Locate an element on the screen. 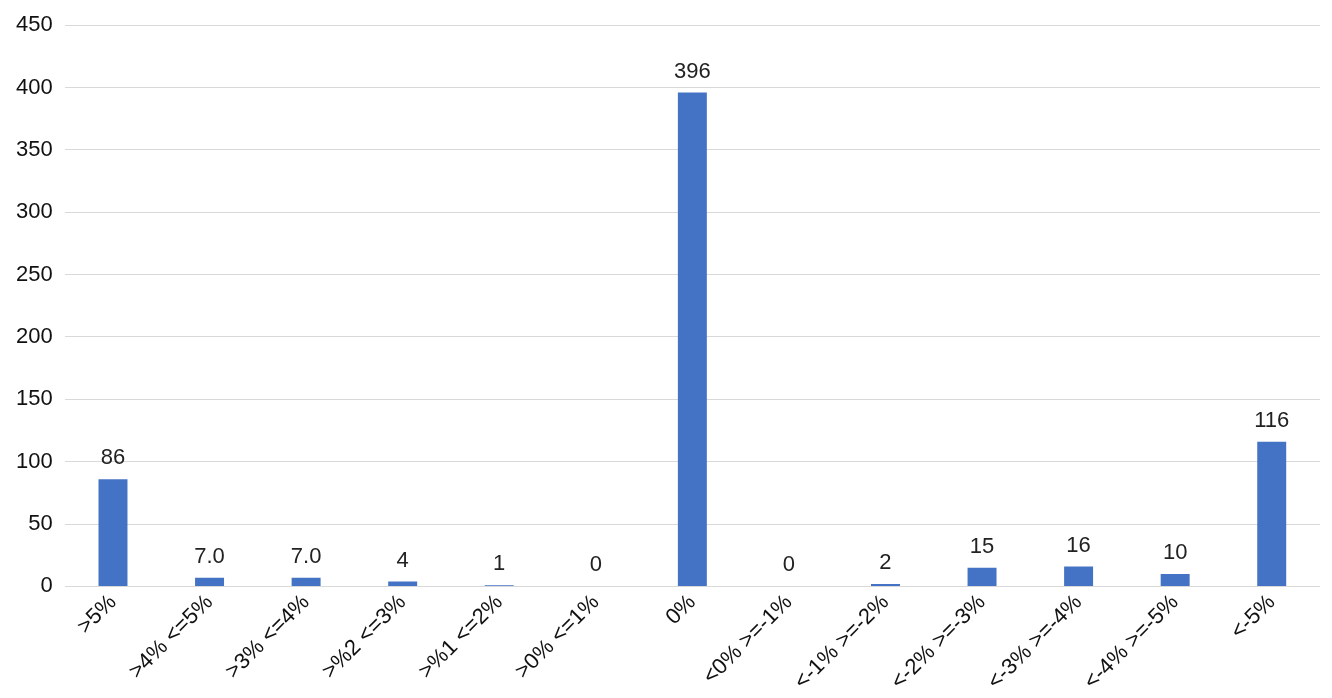  y-tick-label: 450 is located at coordinates (34, 24).